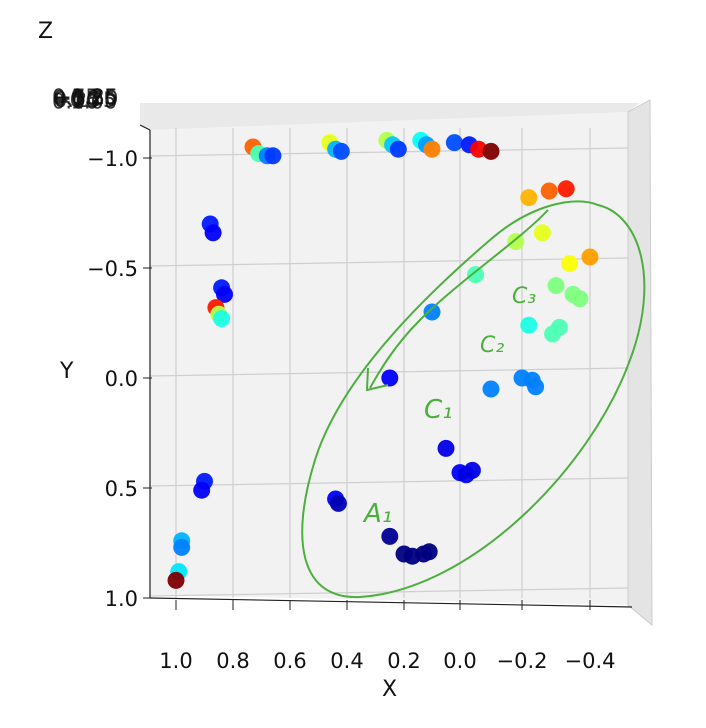  I want to click on z-tick-label: 0.50, so click(76, 99).